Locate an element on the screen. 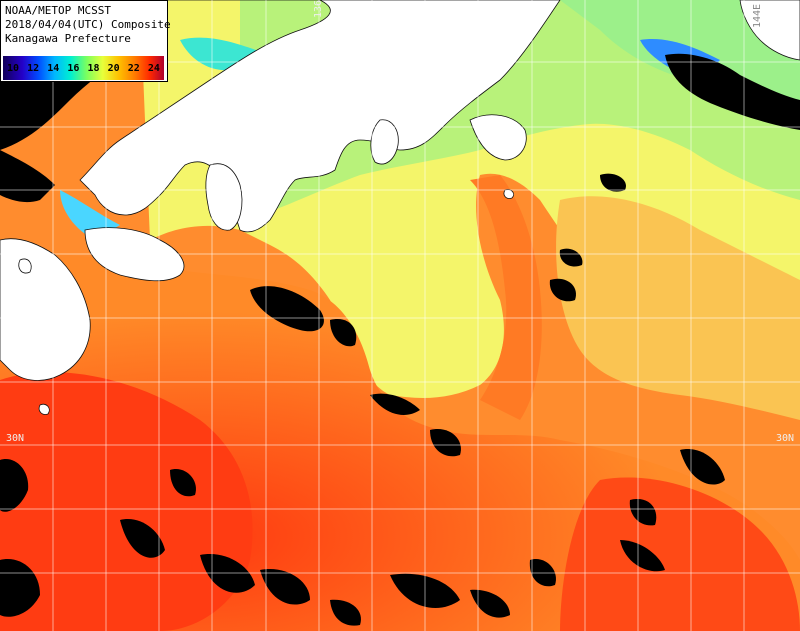 This screenshot has height=631, width=800. warm-tongue is located at coordinates (506, 297).